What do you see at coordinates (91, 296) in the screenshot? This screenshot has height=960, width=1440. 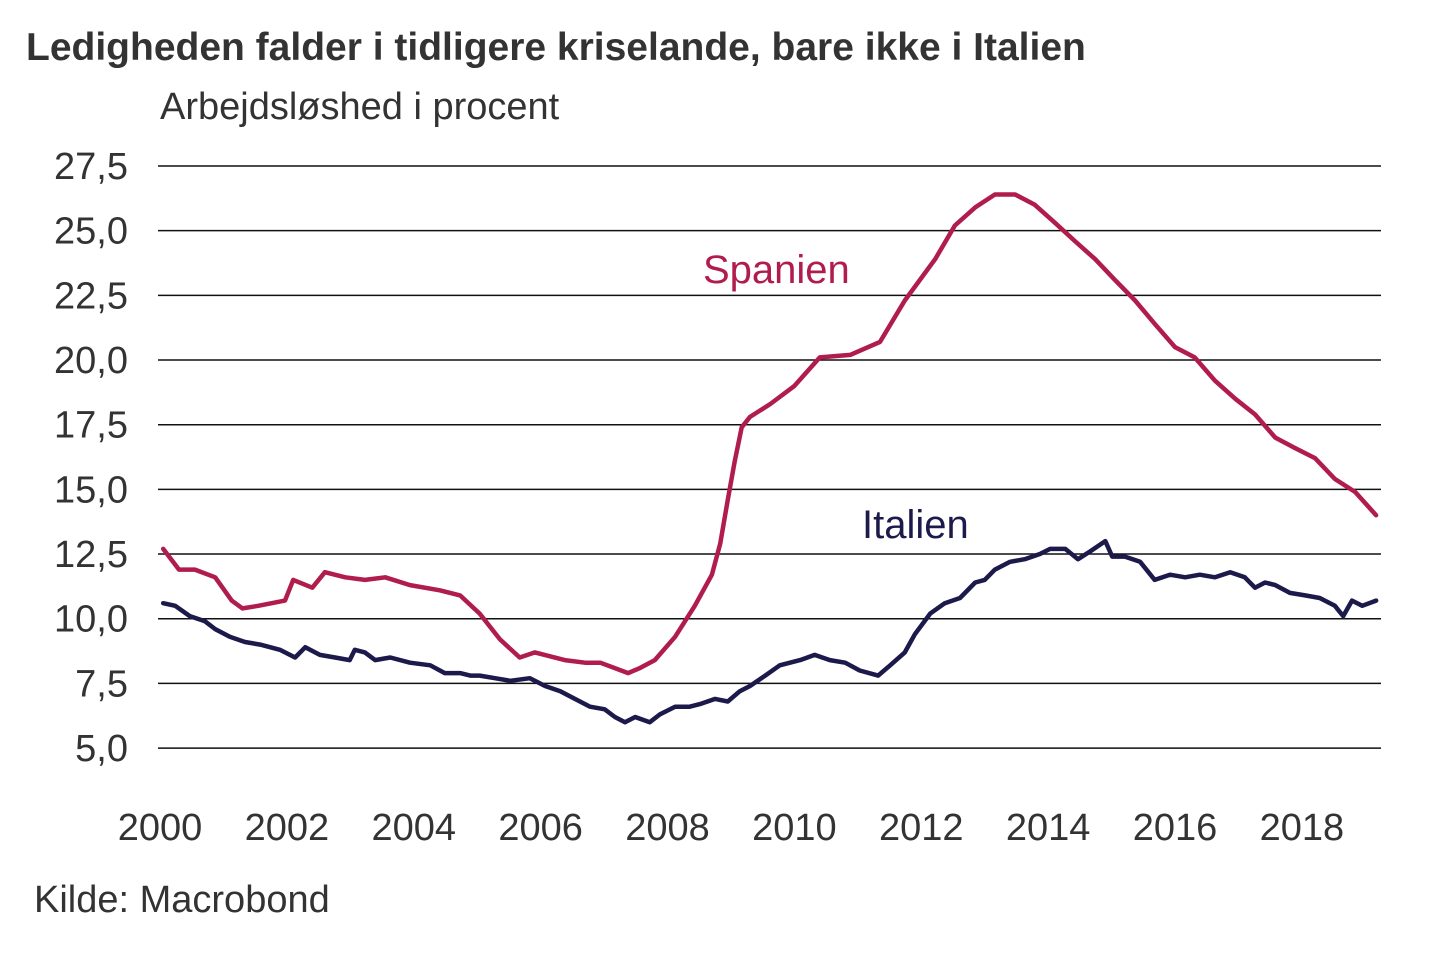 I see `y-tick-label: 22,5` at bounding box center [91, 296].